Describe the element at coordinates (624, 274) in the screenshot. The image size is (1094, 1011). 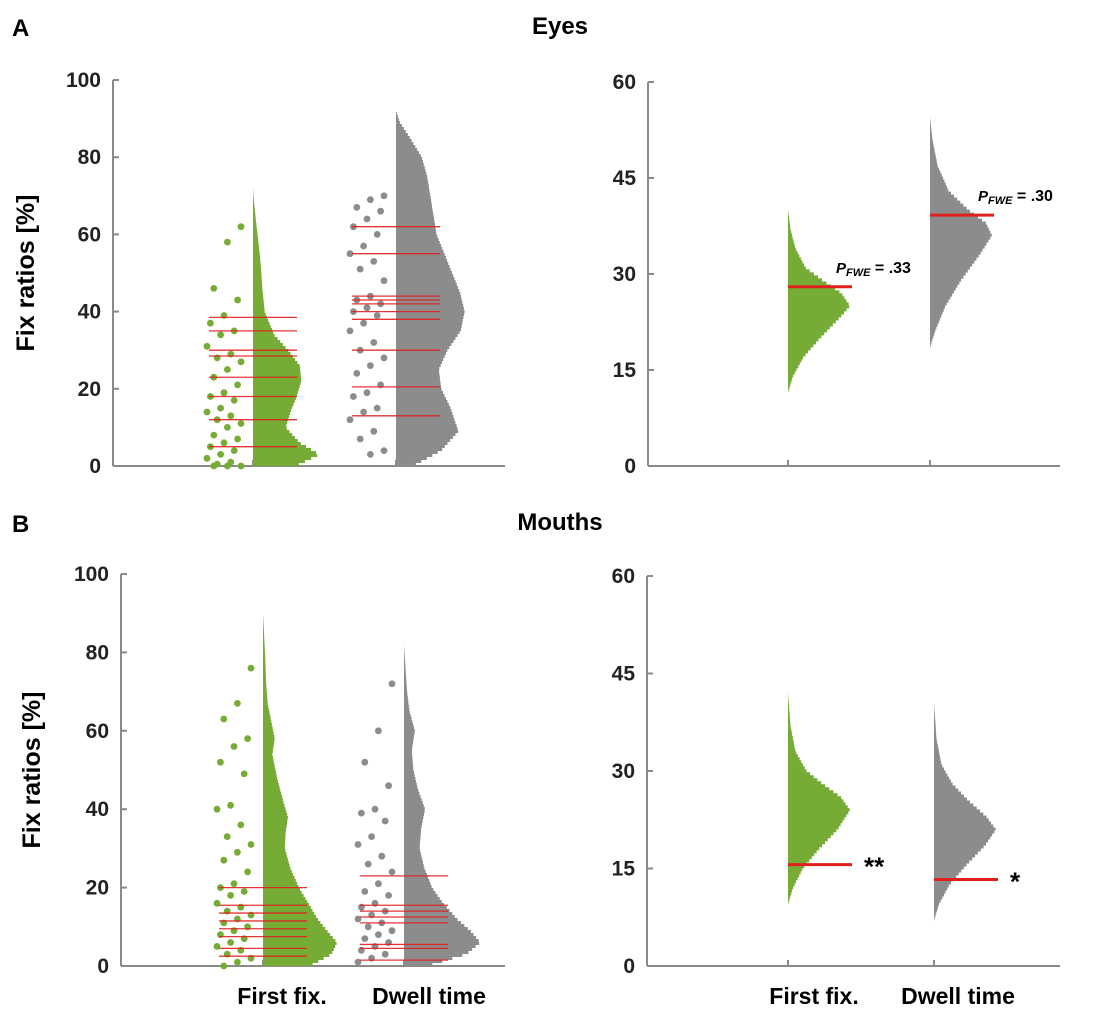
I see `y-tick-label: 30` at that location.